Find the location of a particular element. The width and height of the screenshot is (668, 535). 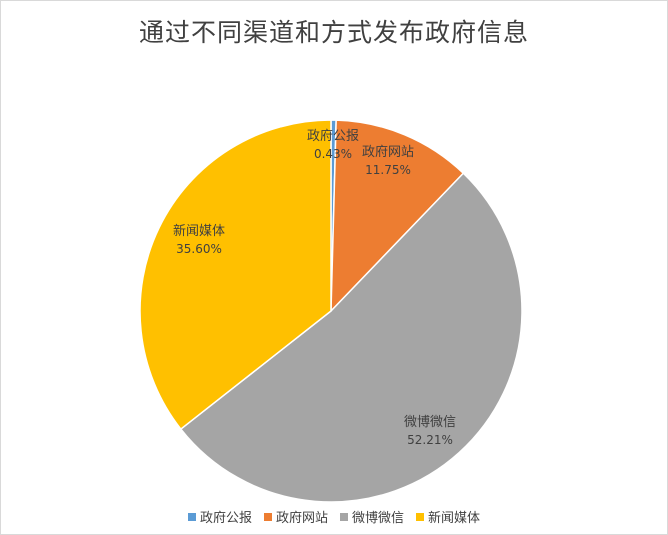

legend-item-news-media: 新闻媒体 is located at coordinates (448, 516).